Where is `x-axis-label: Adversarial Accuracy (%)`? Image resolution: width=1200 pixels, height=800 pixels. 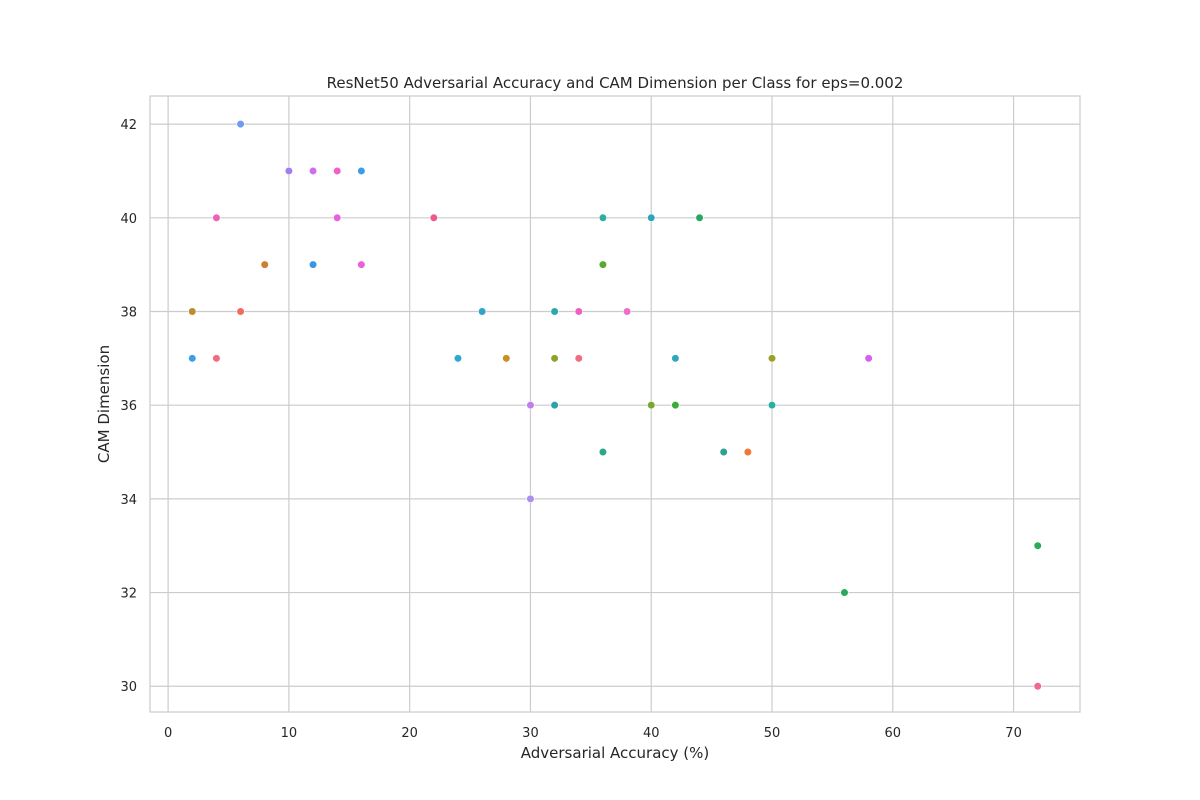 x-axis-label: Adversarial Accuracy (%) is located at coordinates (615, 753).